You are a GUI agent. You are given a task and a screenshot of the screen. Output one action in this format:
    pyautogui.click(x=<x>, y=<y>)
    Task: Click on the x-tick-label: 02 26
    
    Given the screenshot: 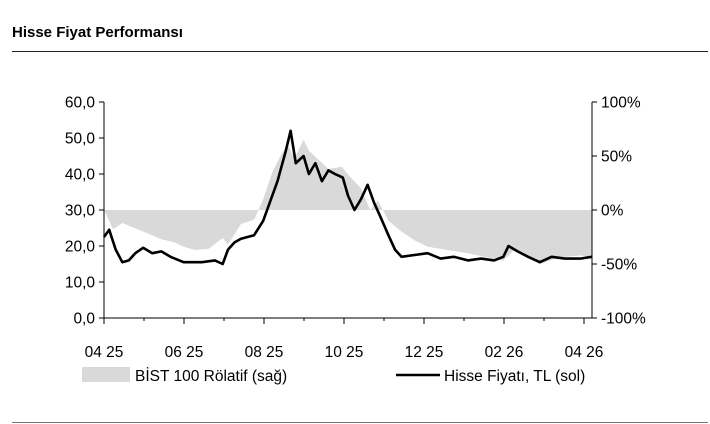 What is the action you would take?
    pyautogui.click(x=504, y=352)
    